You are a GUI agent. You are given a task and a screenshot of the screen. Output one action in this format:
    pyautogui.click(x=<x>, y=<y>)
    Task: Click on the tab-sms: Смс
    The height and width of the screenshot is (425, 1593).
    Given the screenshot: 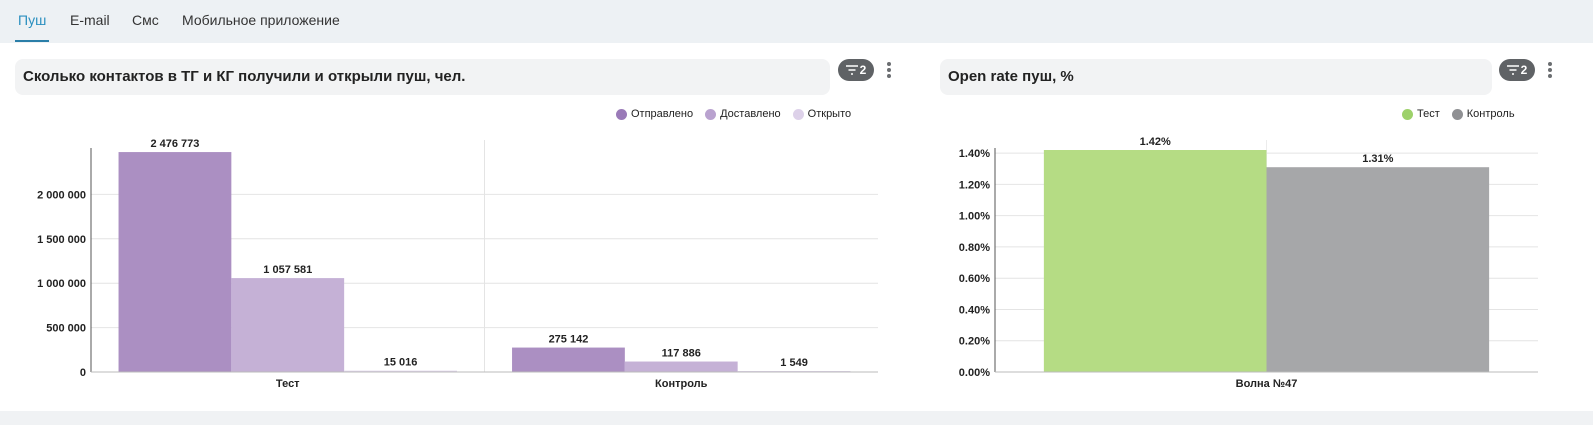 What is the action you would take?
    pyautogui.click(x=145, y=20)
    